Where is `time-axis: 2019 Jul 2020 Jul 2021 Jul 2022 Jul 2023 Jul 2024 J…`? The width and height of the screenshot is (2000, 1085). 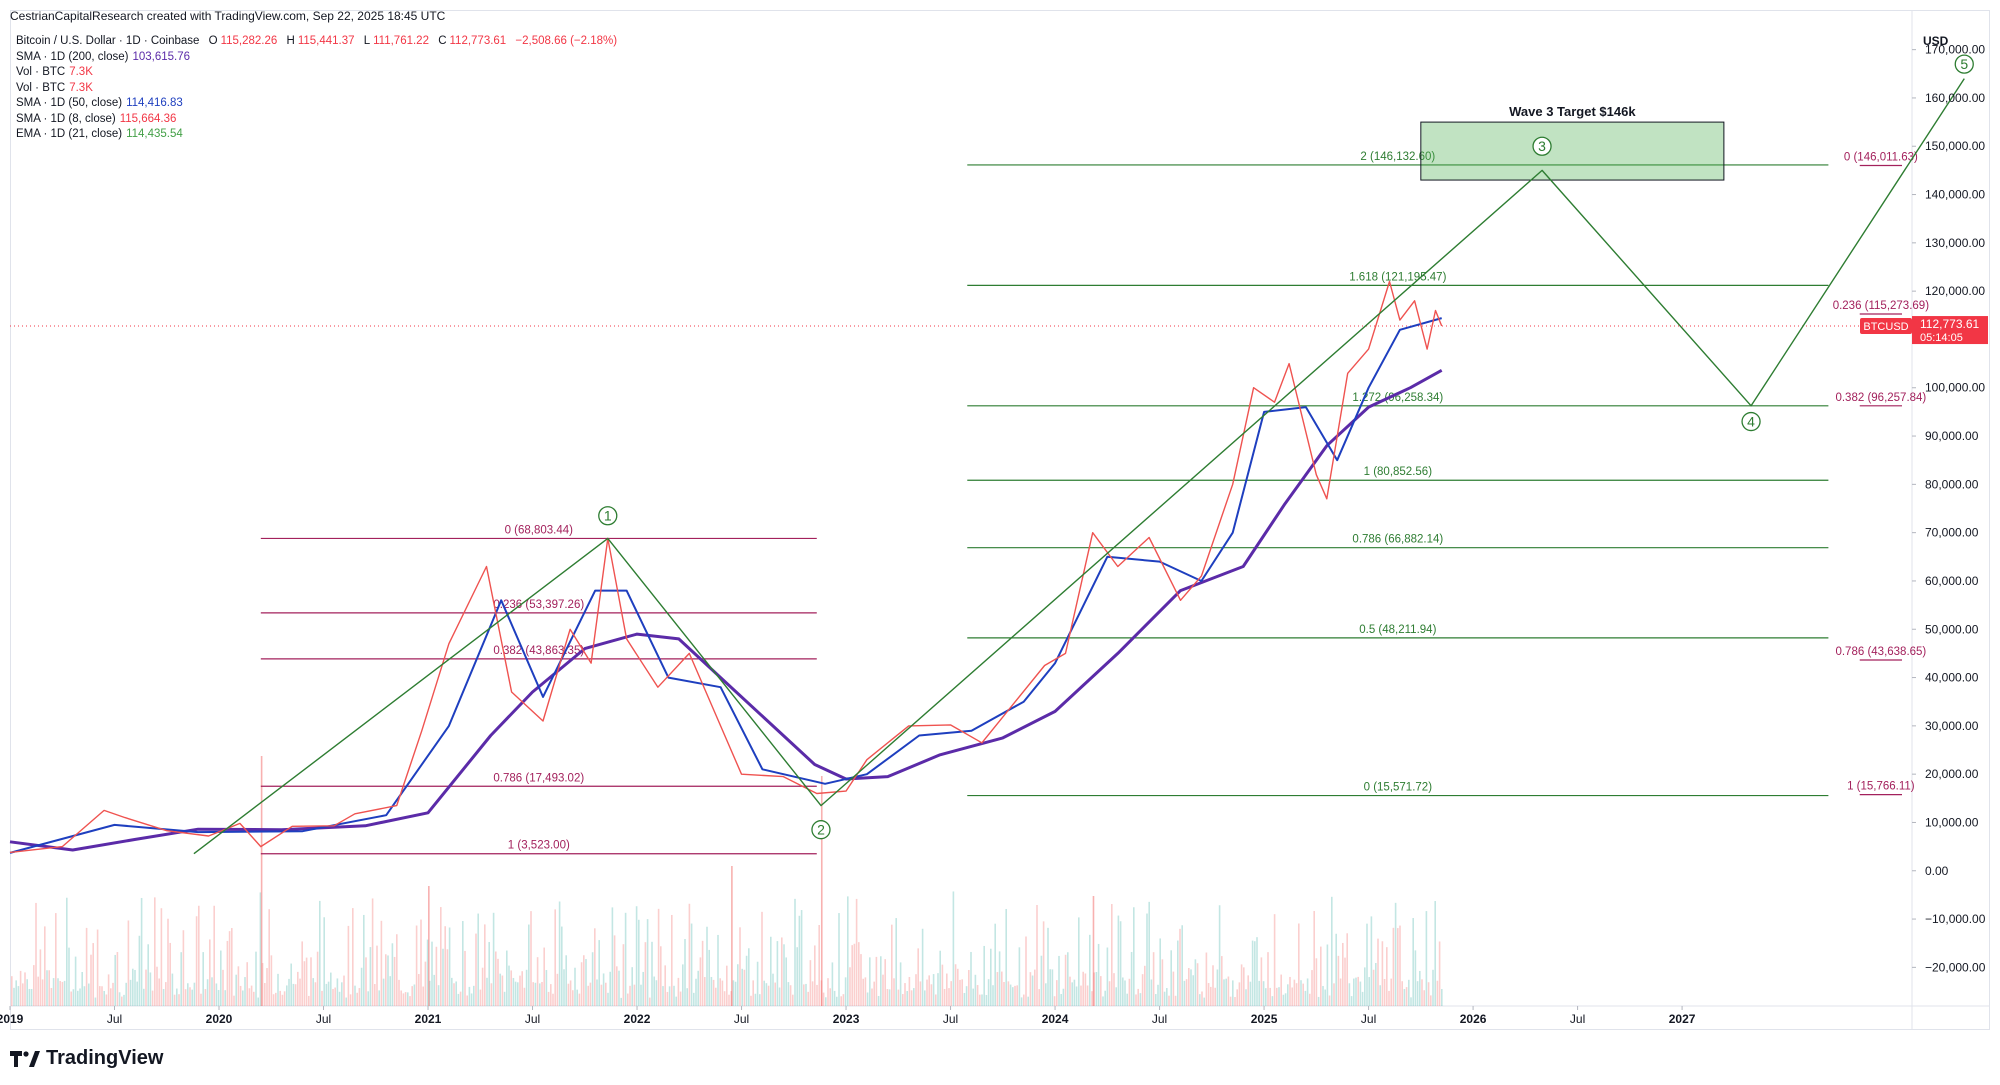
time-axis: 2019 Jul 2020 Jul 2021 Jul 2022 Jul 2023 Jul 2024 J… is located at coordinates (848, 1016).